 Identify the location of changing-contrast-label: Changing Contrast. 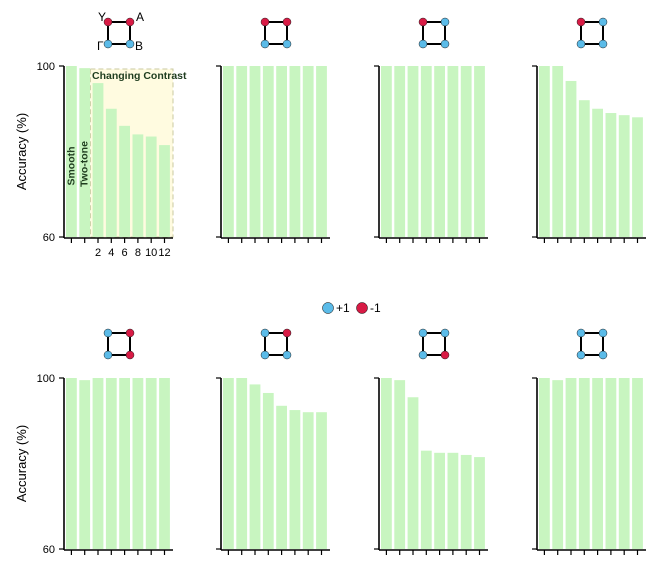
(139, 76).